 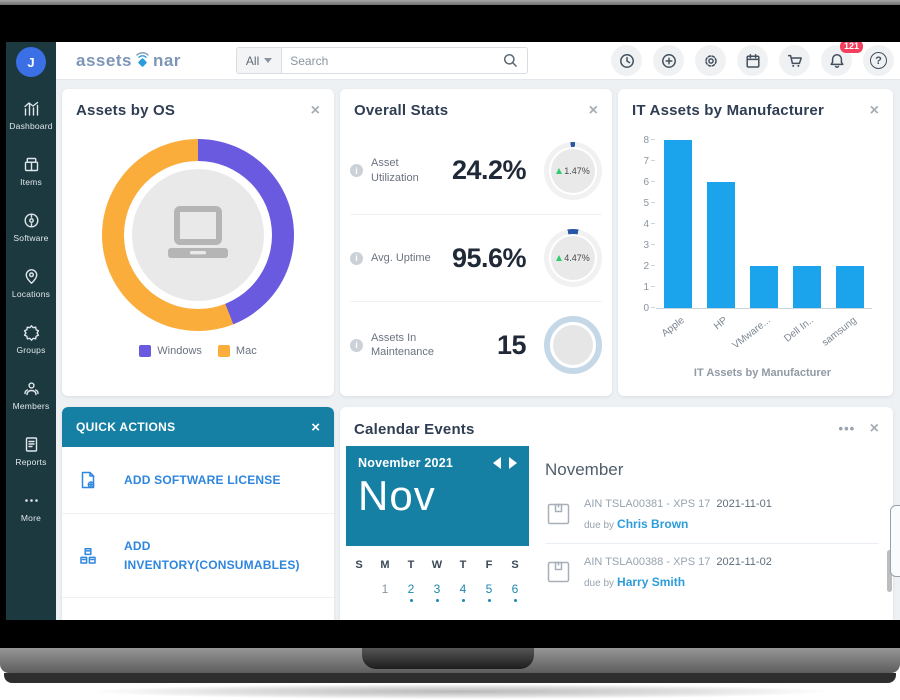 What do you see at coordinates (510, 60) in the screenshot?
I see `search-button` at bounding box center [510, 60].